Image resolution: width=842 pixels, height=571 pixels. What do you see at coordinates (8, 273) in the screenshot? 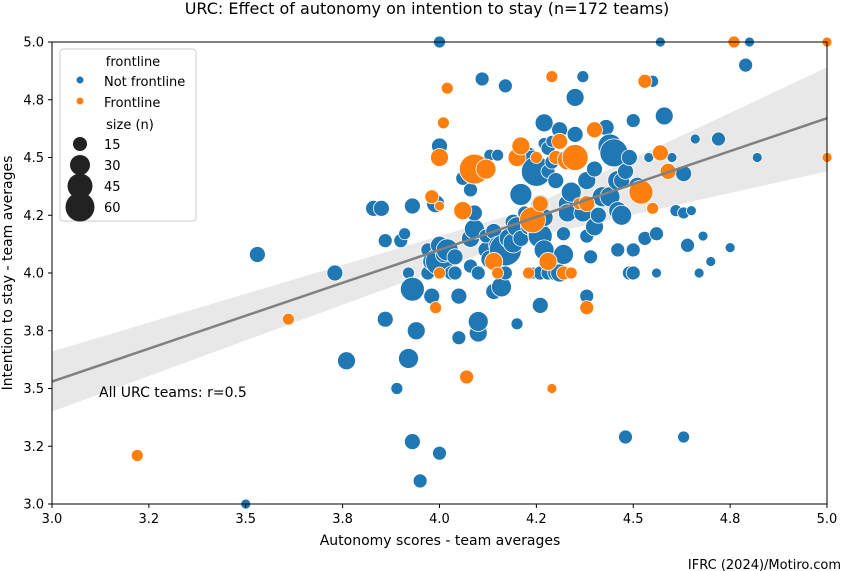
I see `y-axis-label: Intention to stay - team averages` at bounding box center [8, 273].